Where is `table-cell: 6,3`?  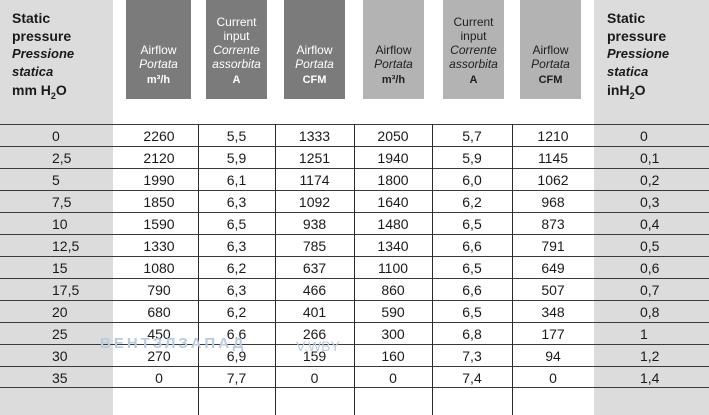
table-cell: 6,3 is located at coordinates (236, 202).